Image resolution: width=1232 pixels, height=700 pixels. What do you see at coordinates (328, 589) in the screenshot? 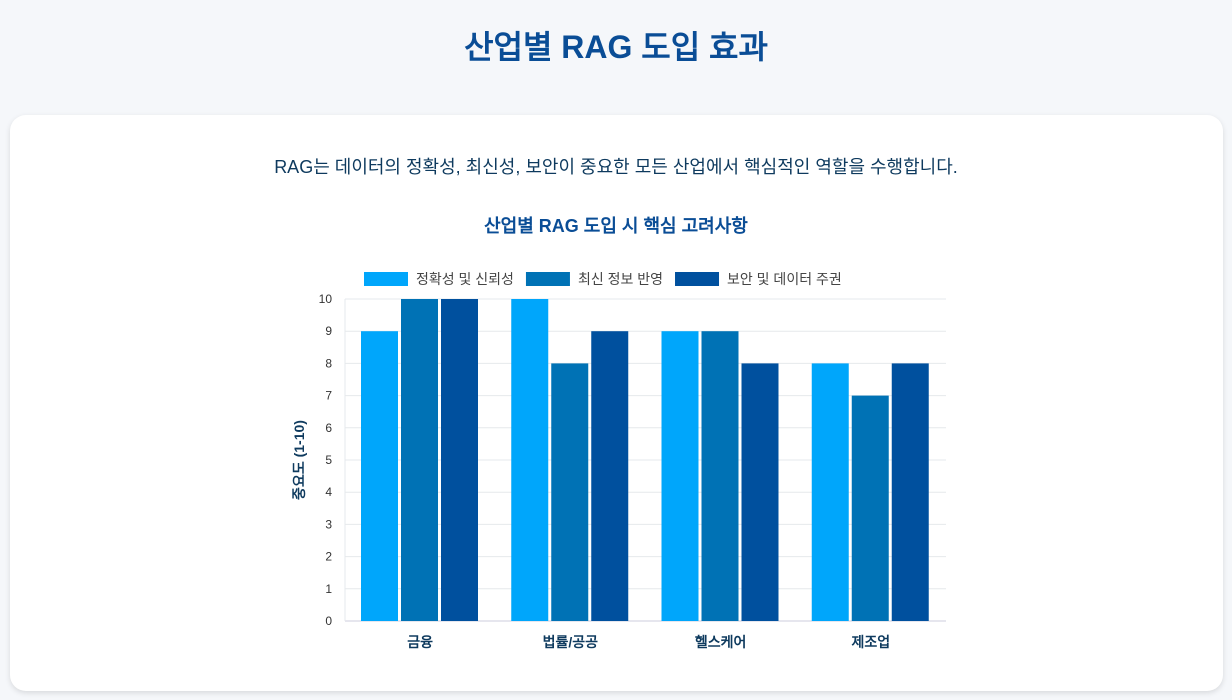
I see `y-tick-label: 1` at bounding box center [328, 589].